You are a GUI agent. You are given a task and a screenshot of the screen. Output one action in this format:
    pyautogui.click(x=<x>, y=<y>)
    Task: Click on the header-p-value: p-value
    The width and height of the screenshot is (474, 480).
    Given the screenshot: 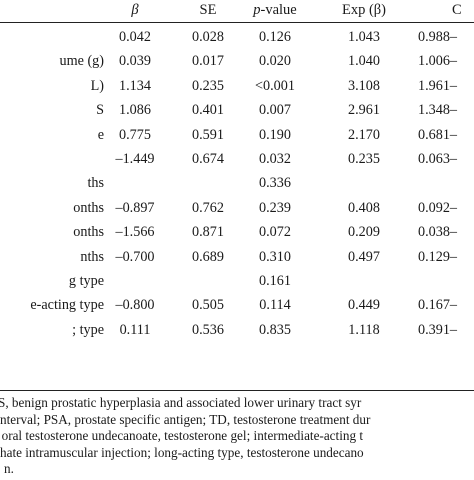 What is the action you would take?
    pyautogui.click(x=275, y=10)
    